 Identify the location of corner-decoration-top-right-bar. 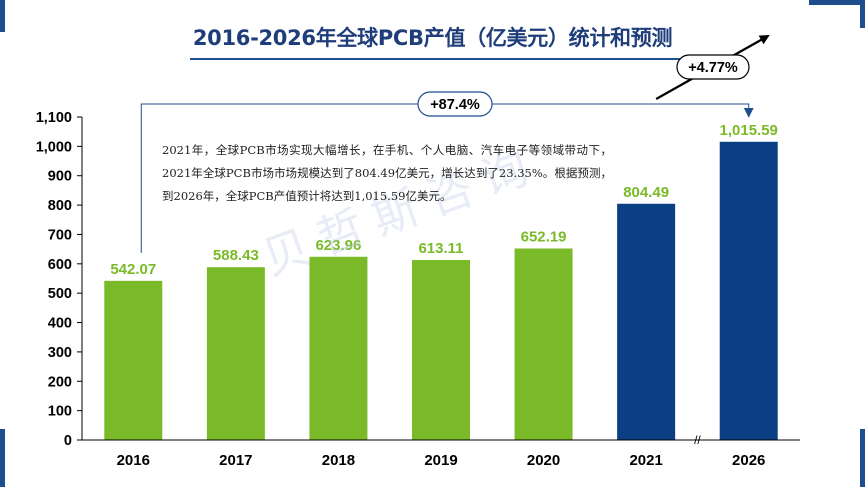
(862, 14).